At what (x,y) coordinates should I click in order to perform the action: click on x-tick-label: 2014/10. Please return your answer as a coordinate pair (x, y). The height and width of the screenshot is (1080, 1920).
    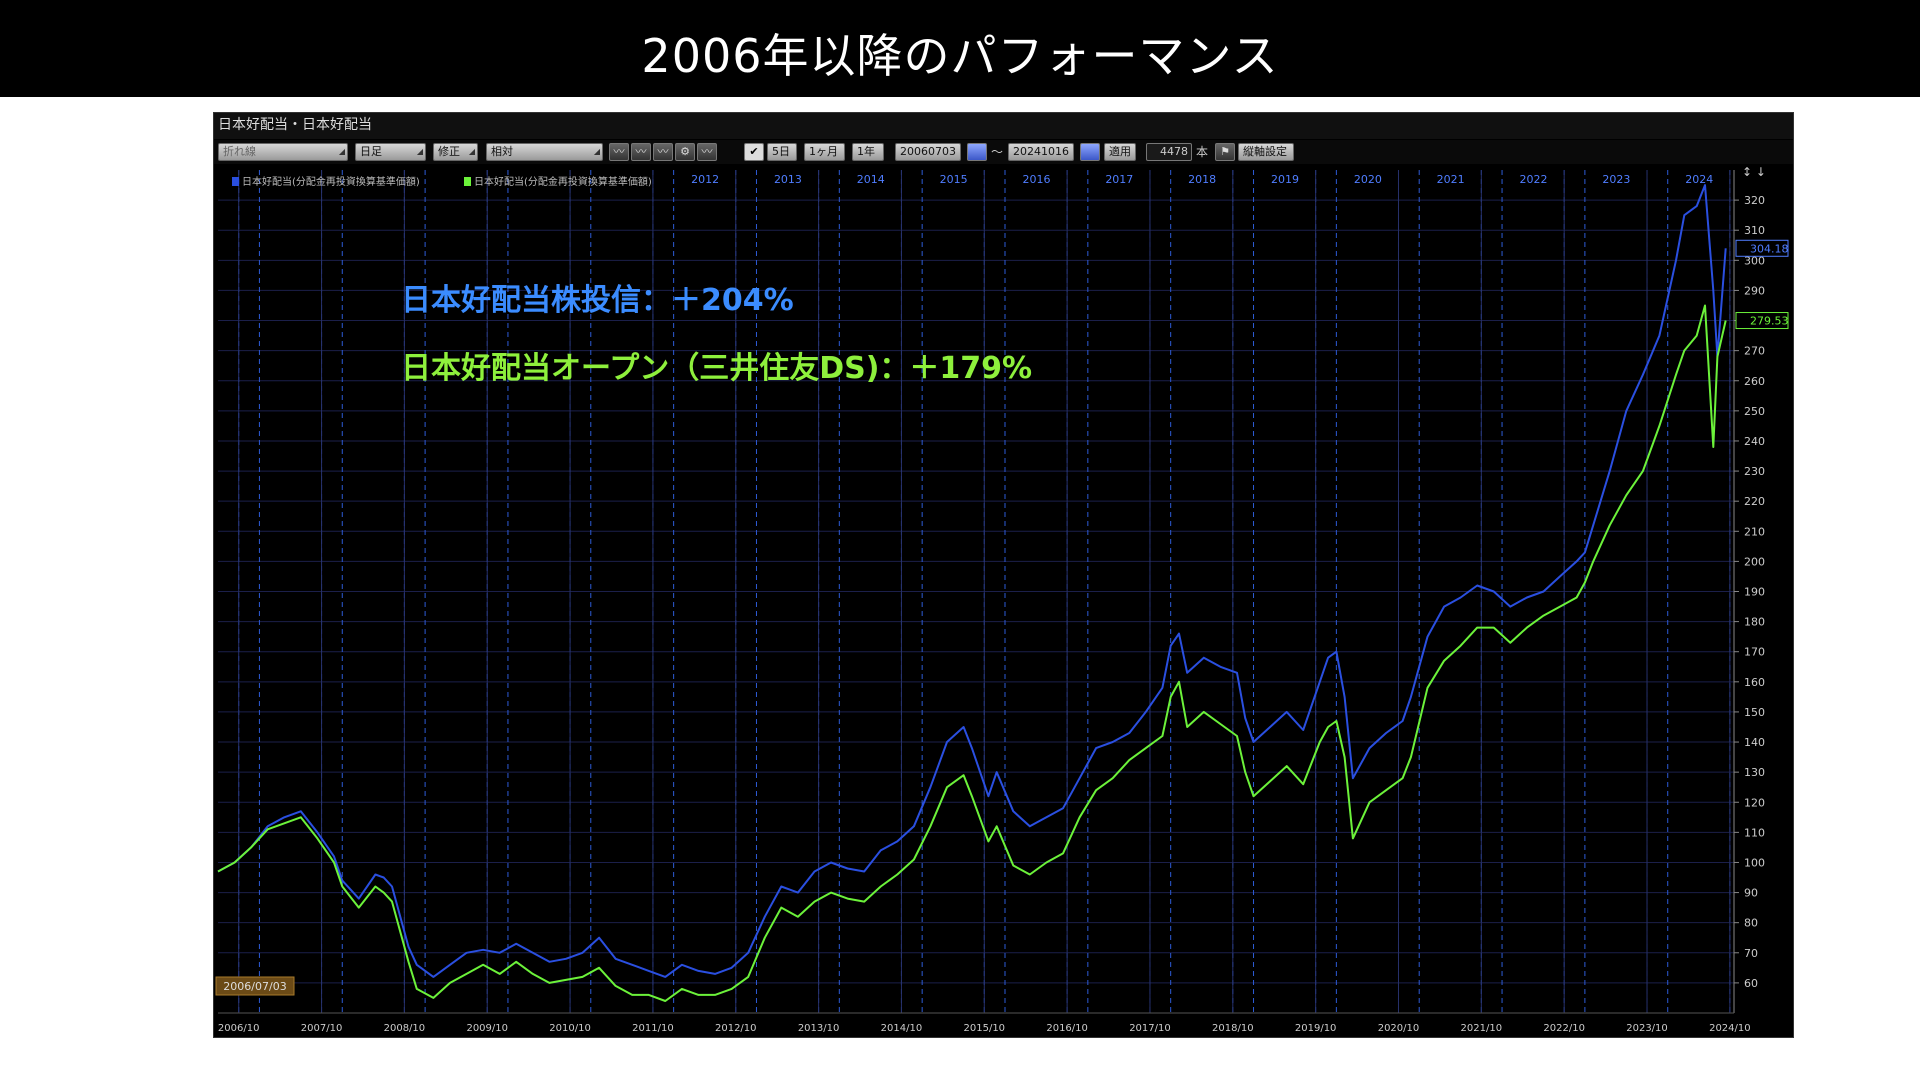
    Looking at the image, I should click on (902, 1028).